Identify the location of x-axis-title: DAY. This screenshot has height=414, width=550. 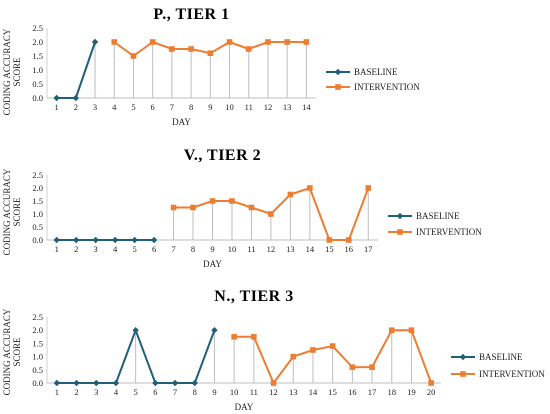
(181, 122).